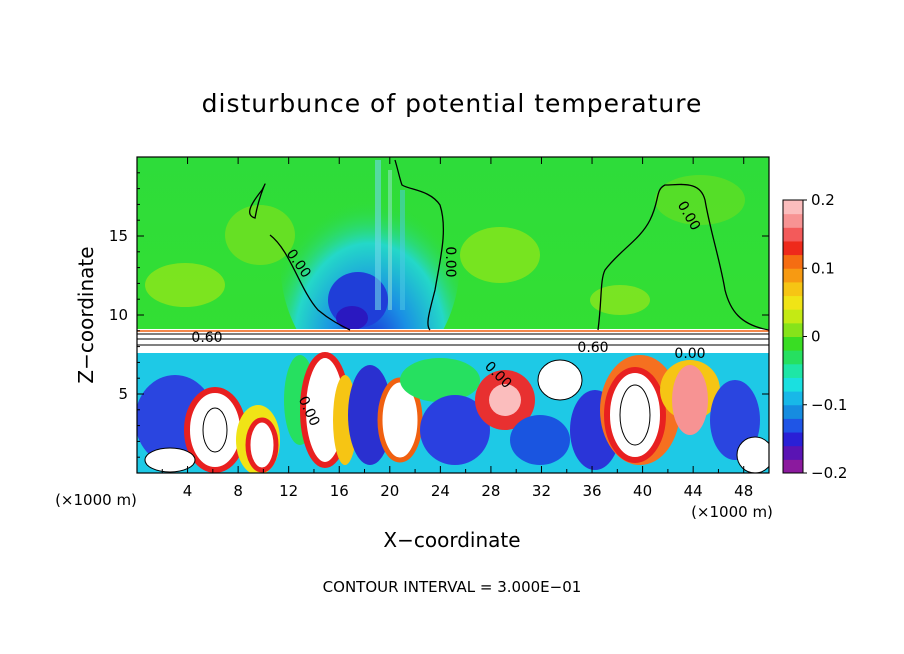  I want to click on colorbar: 0.2 0.1 0 −0.1 −0.2, so click(814, 336).